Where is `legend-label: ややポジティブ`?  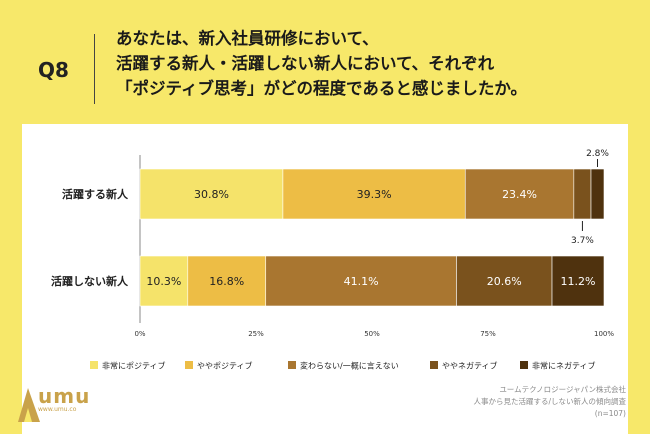
legend-label: ややポジティブ is located at coordinates (225, 366).